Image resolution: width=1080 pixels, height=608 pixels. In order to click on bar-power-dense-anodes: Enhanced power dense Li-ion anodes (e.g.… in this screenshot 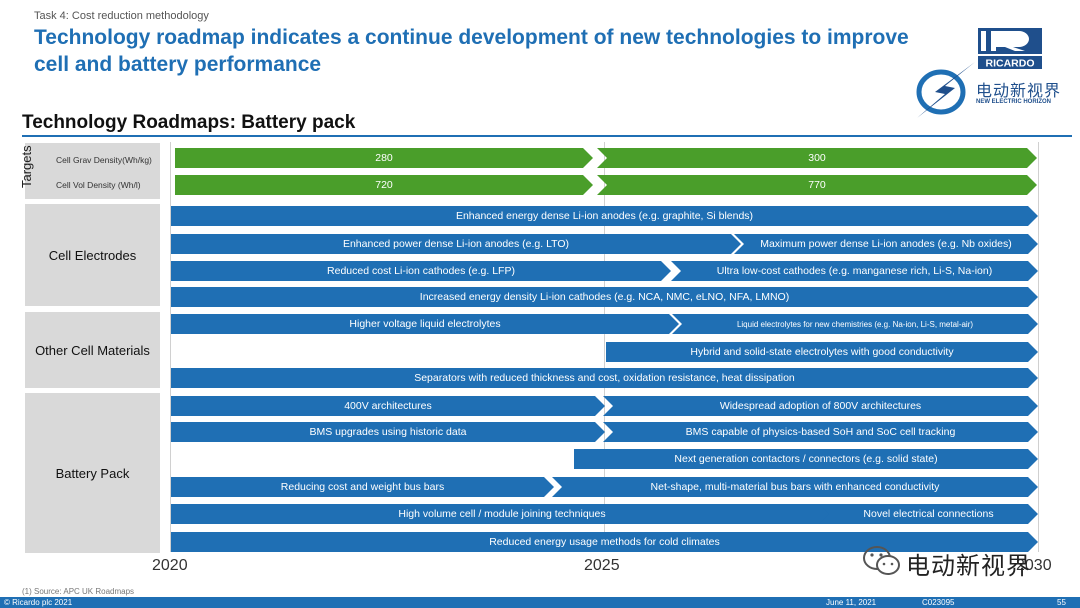, I will do `click(456, 244)`.